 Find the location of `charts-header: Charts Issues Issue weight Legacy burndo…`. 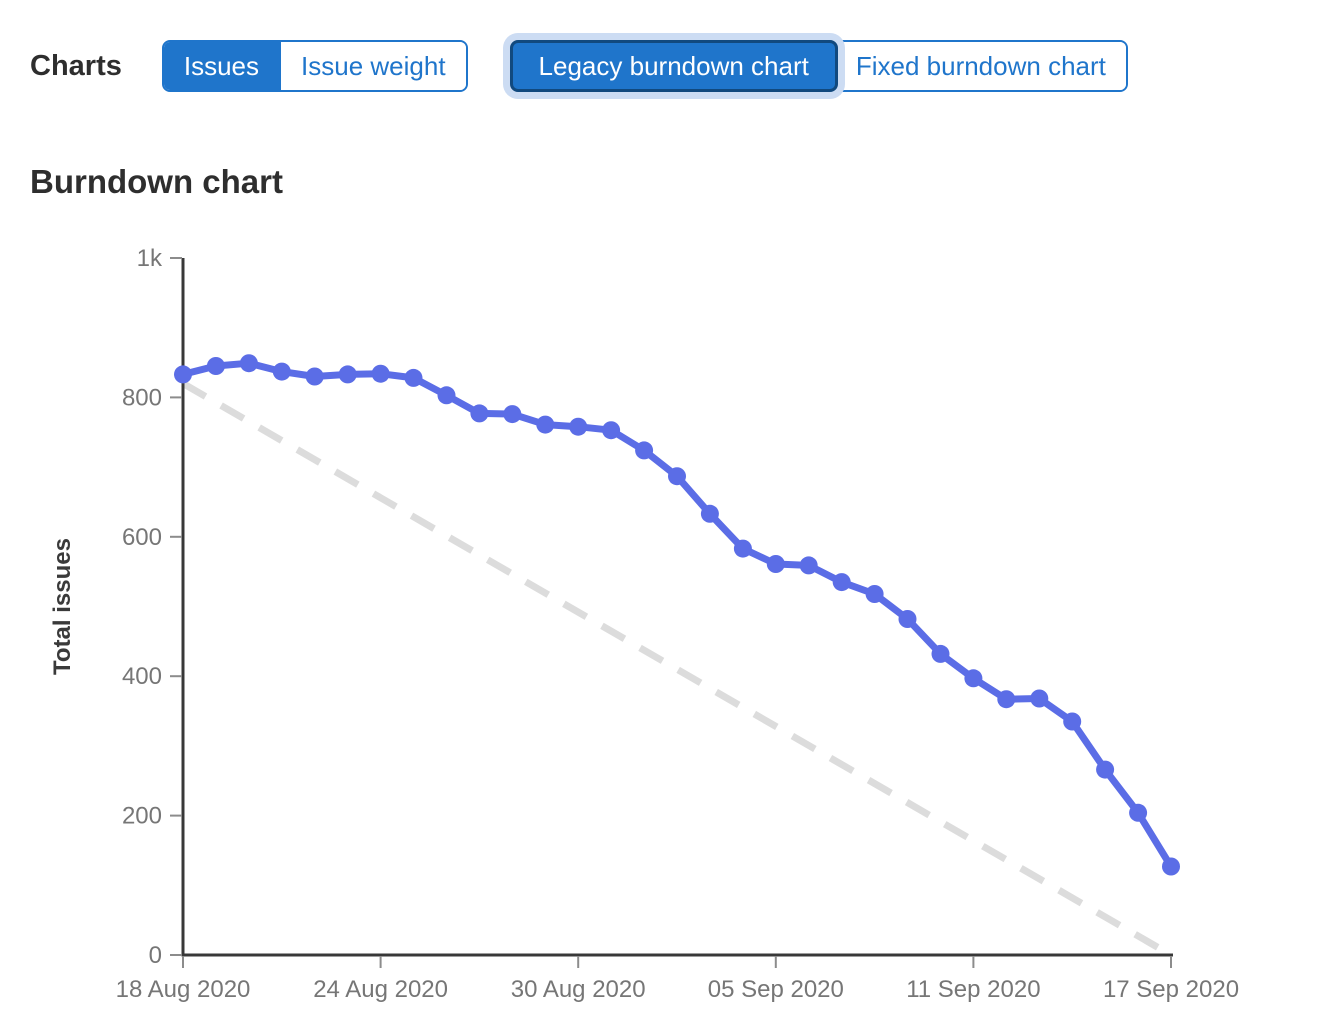

charts-header: Charts Issues Issue weight Legacy burndo… is located at coordinates (600, 66).